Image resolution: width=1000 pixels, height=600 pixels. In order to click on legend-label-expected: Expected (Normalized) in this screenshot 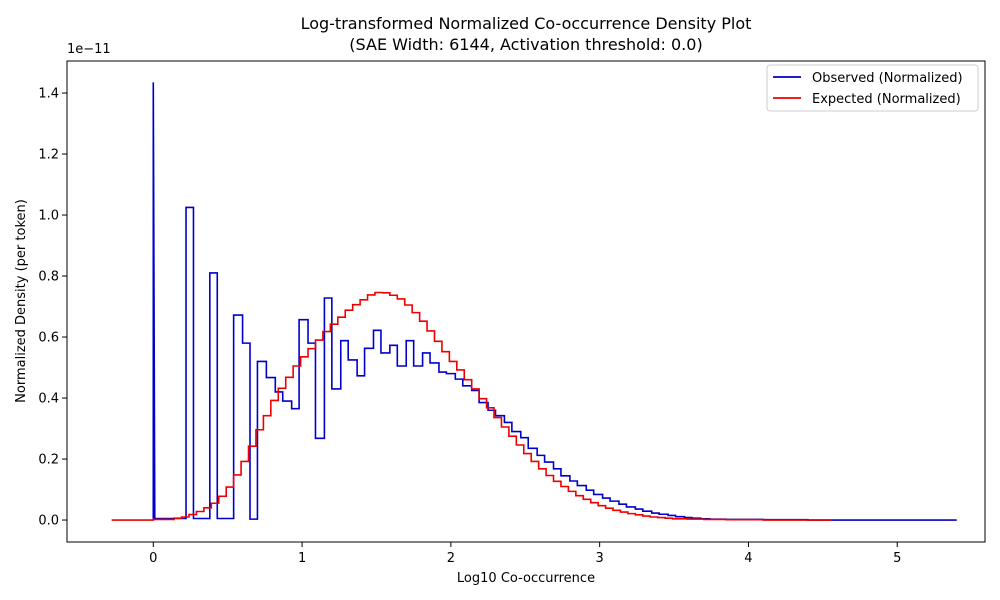, I will do `click(886, 99)`.